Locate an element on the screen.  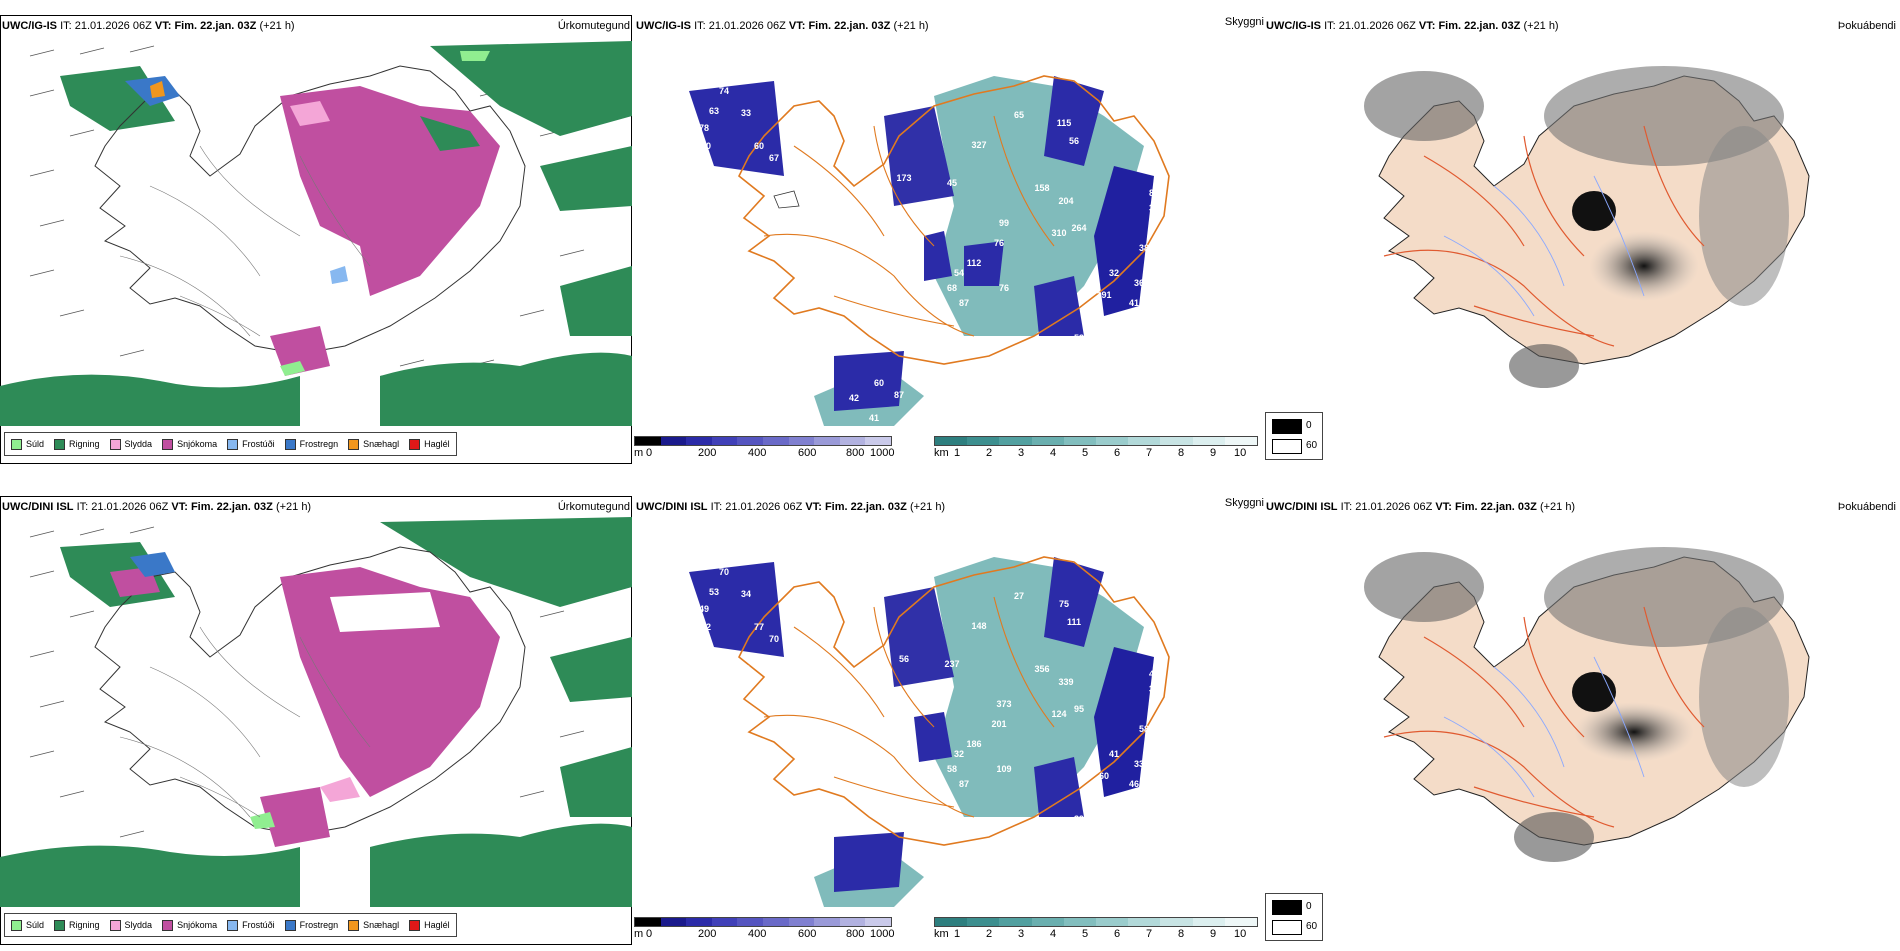
ceiling-value-label: 32 is located at coordinates (959, 754).